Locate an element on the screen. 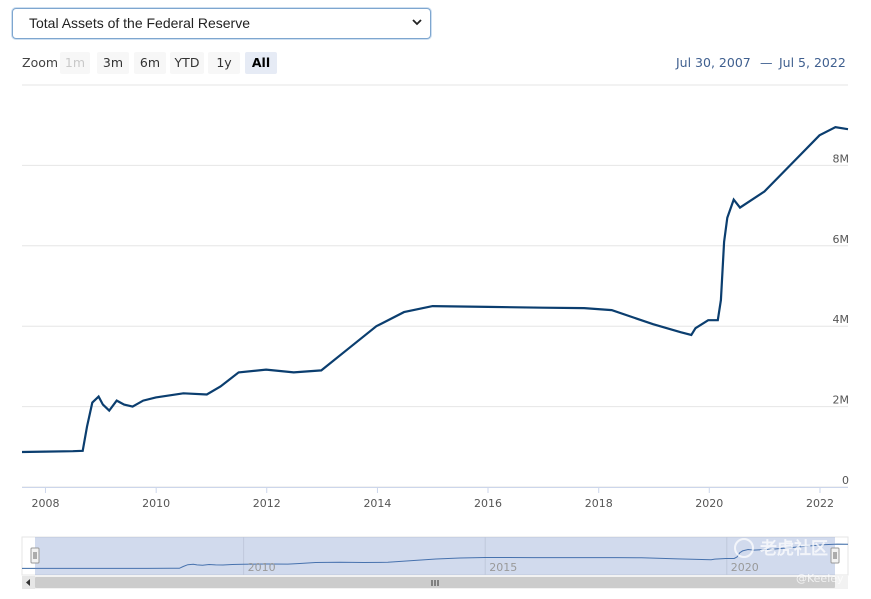 The height and width of the screenshot is (599, 871). zoom-3m-button: 3m is located at coordinates (113, 63).